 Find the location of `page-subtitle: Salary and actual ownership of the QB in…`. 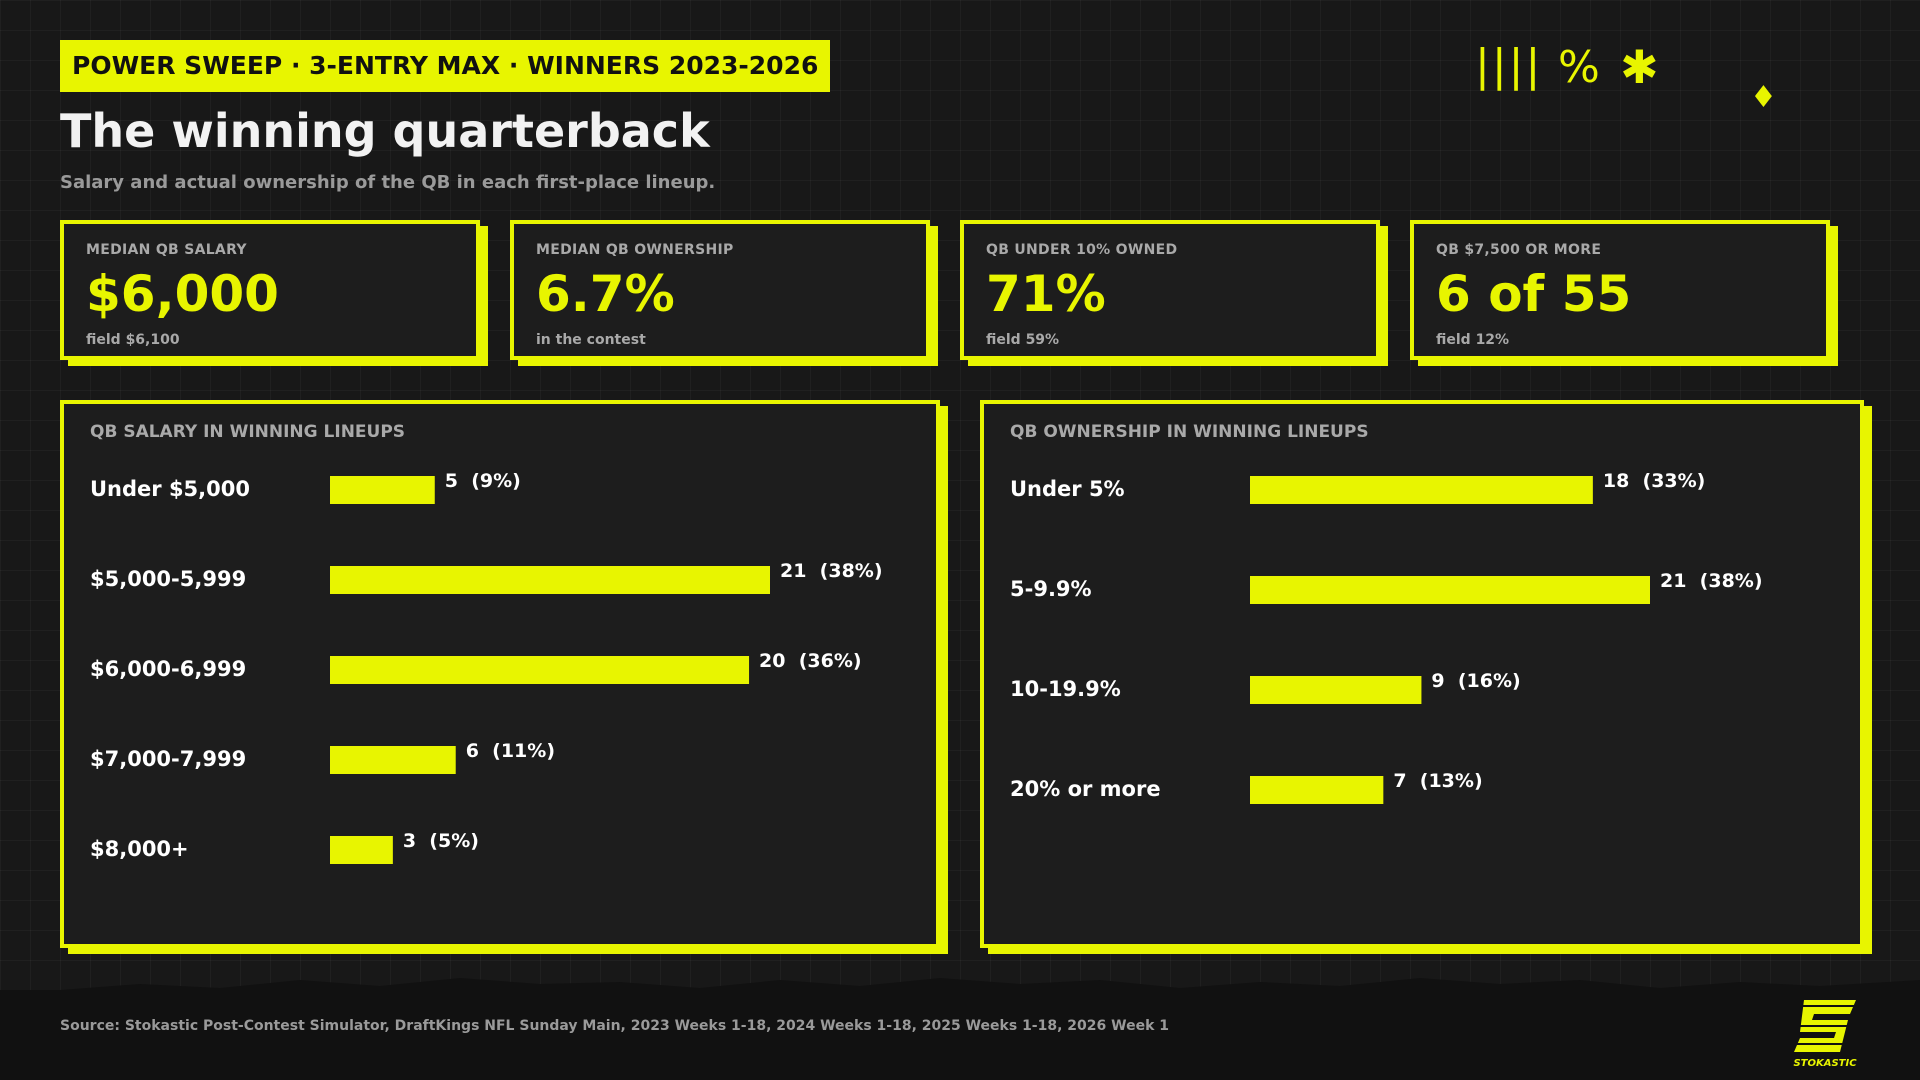

page-subtitle: Salary and actual ownership of the QB in… is located at coordinates (388, 182).